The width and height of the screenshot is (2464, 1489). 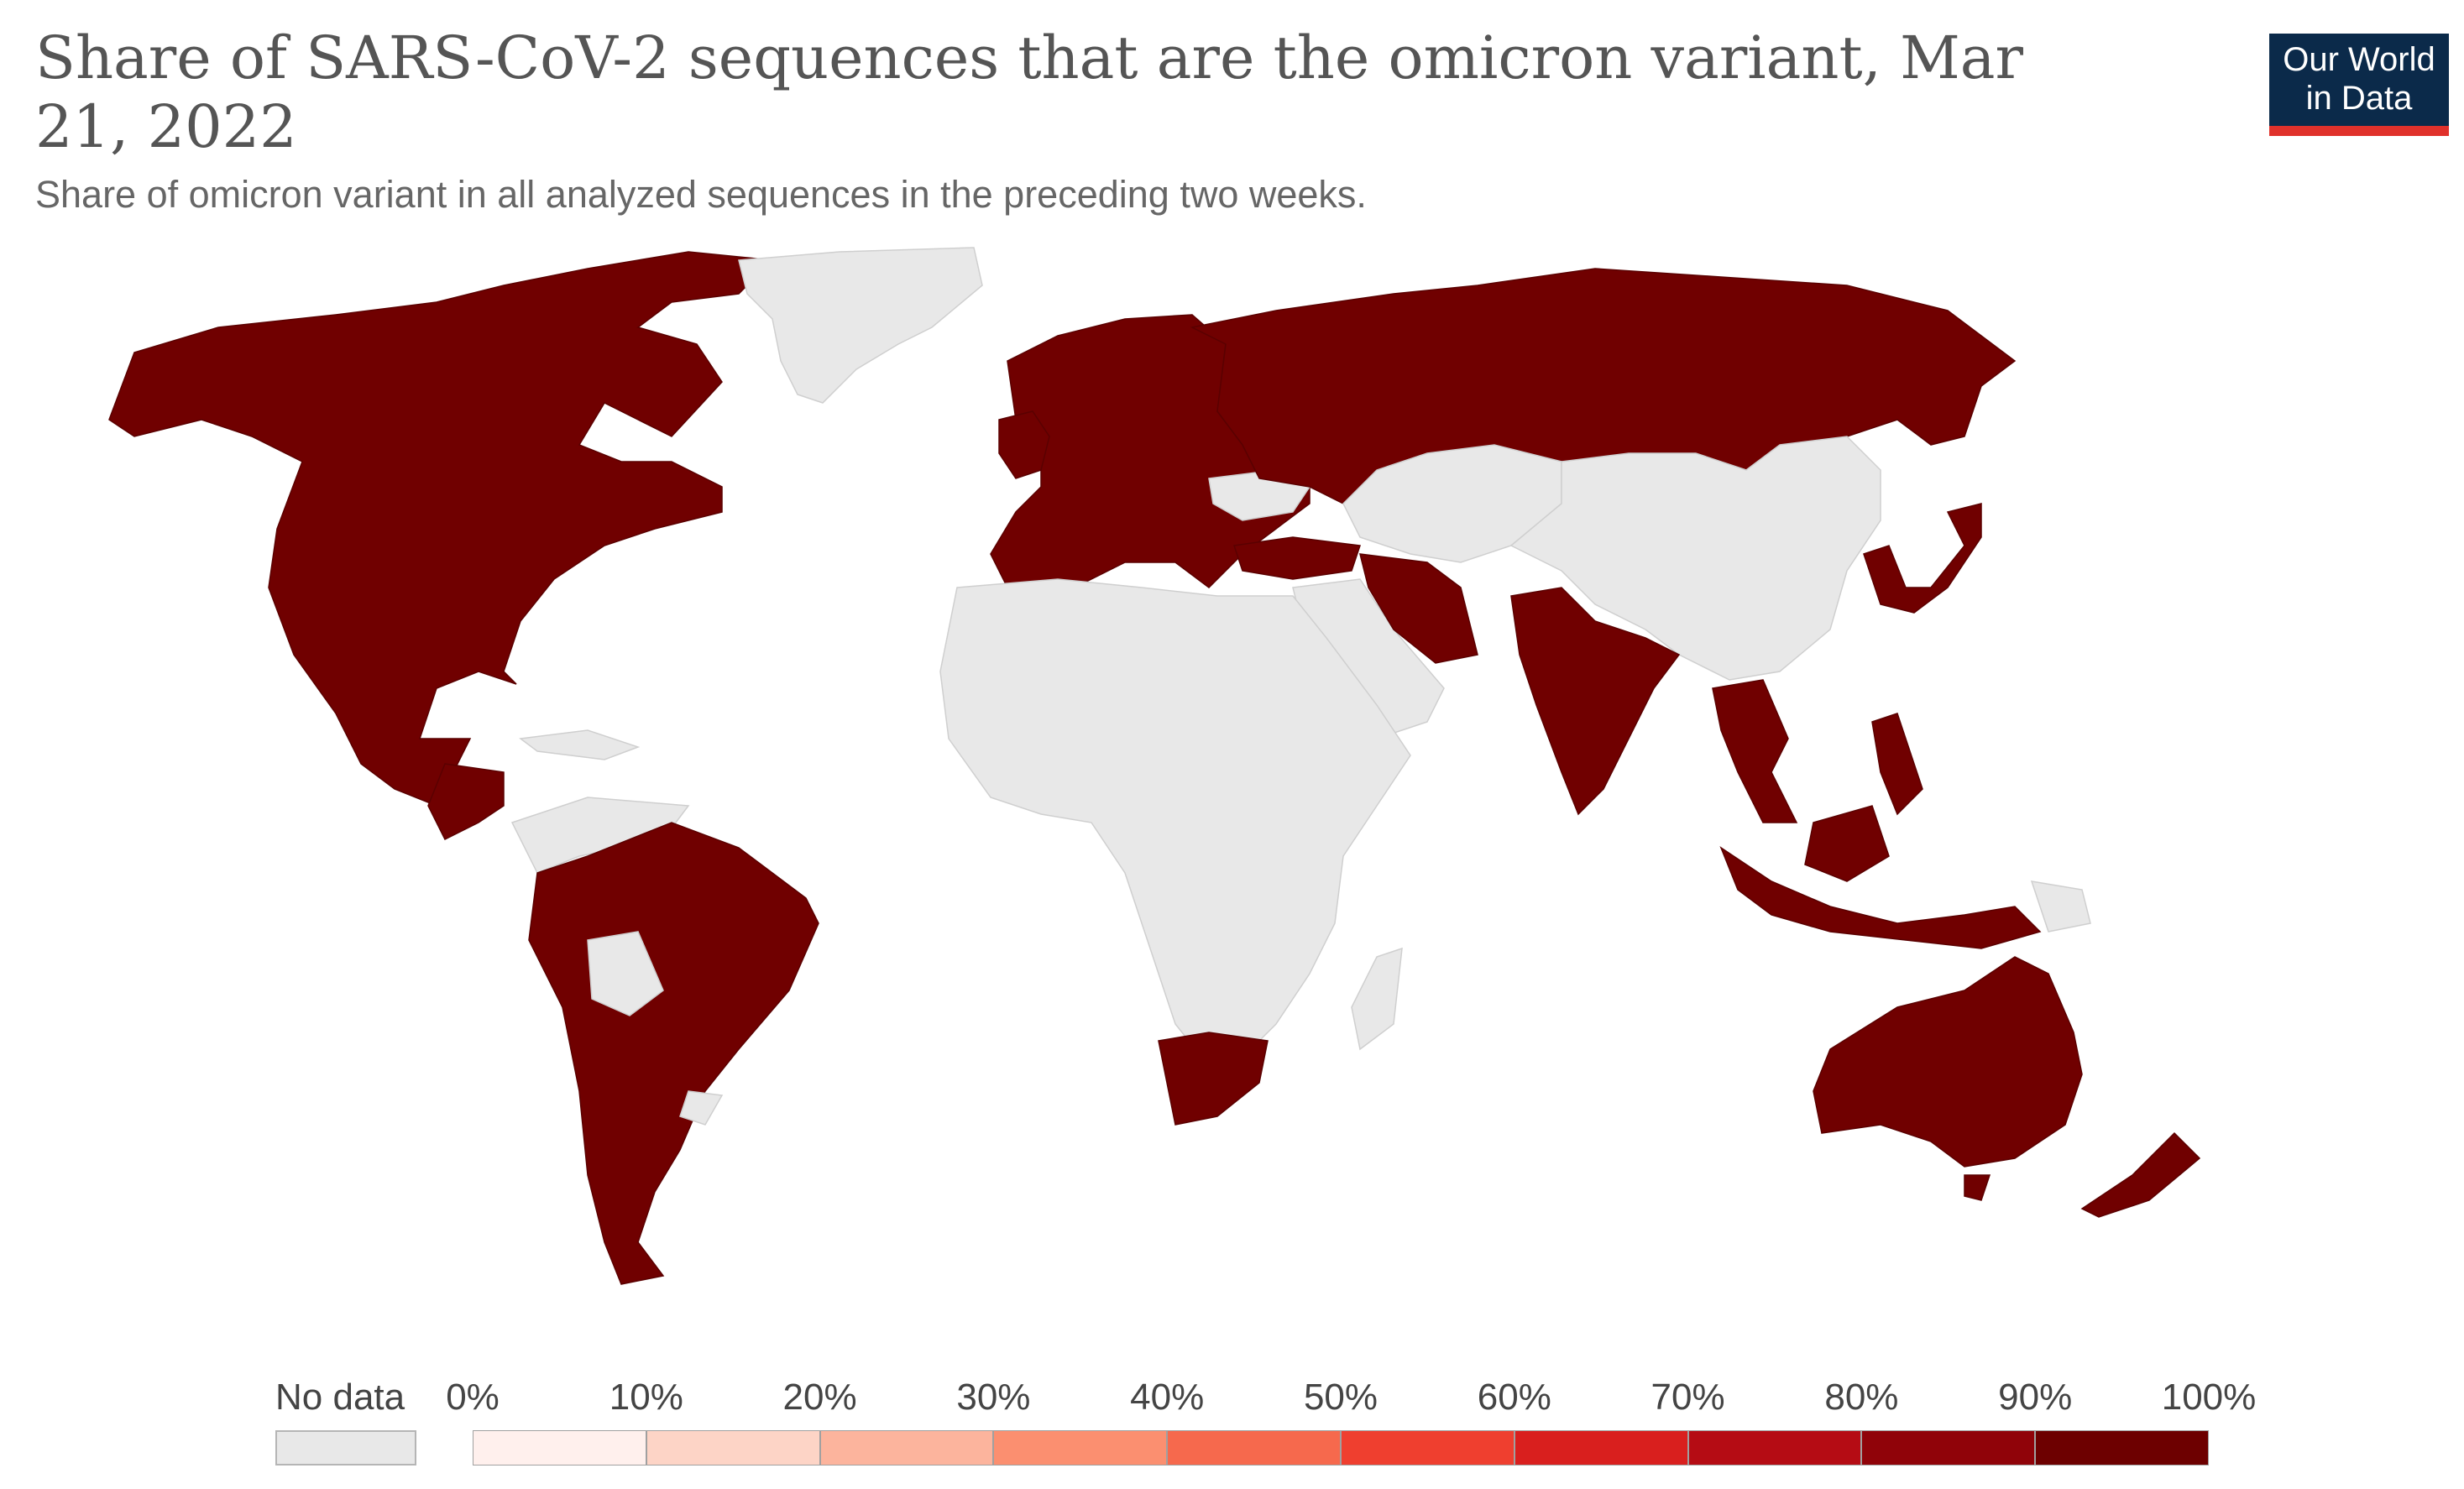 I want to click on owid-logo: Our World in Data, so click(x=2359, y=85).